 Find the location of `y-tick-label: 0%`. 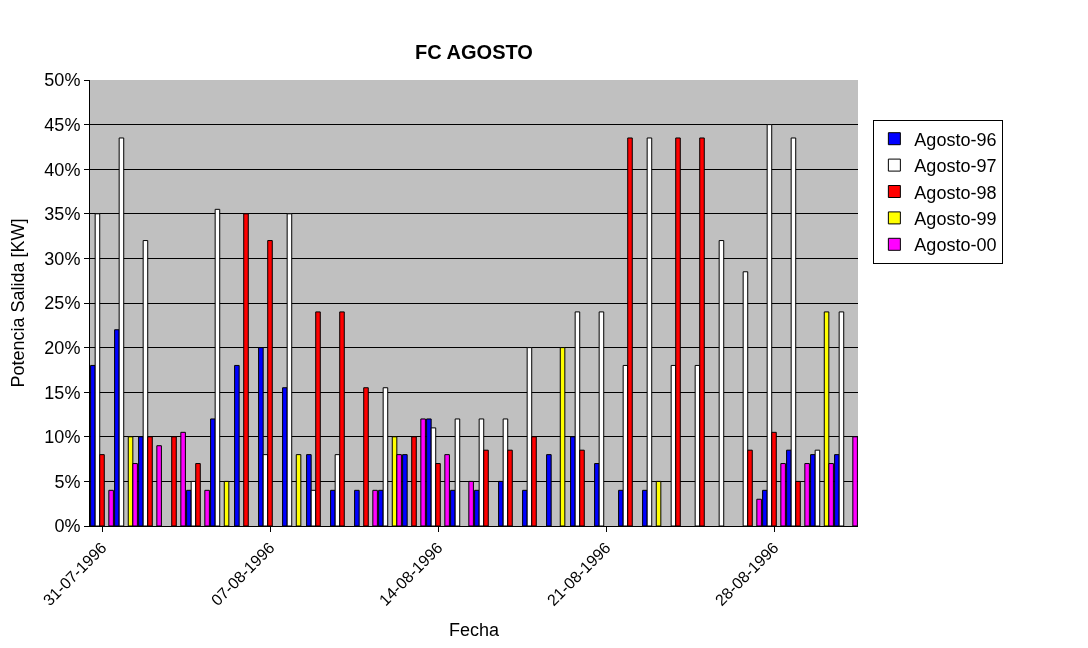

y-tick-label: 0% is located at coordinates (67, 526).